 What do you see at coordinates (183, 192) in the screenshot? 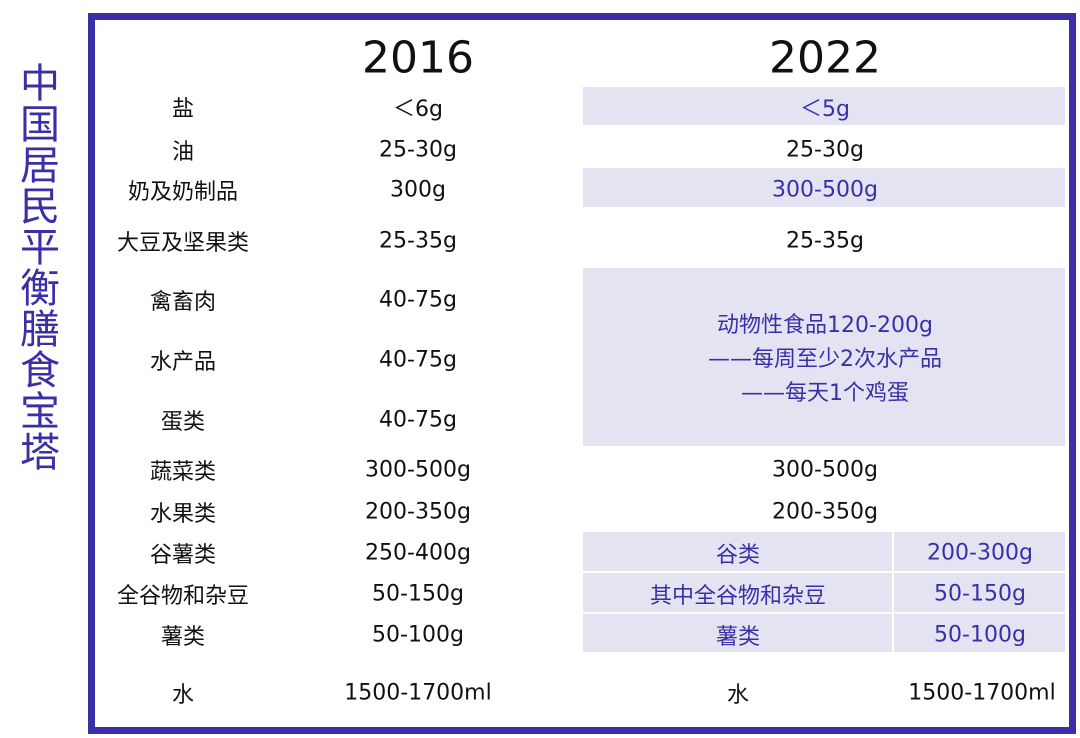
I see `row-label: 奶及奶制品` at bounding box center [183, 192].